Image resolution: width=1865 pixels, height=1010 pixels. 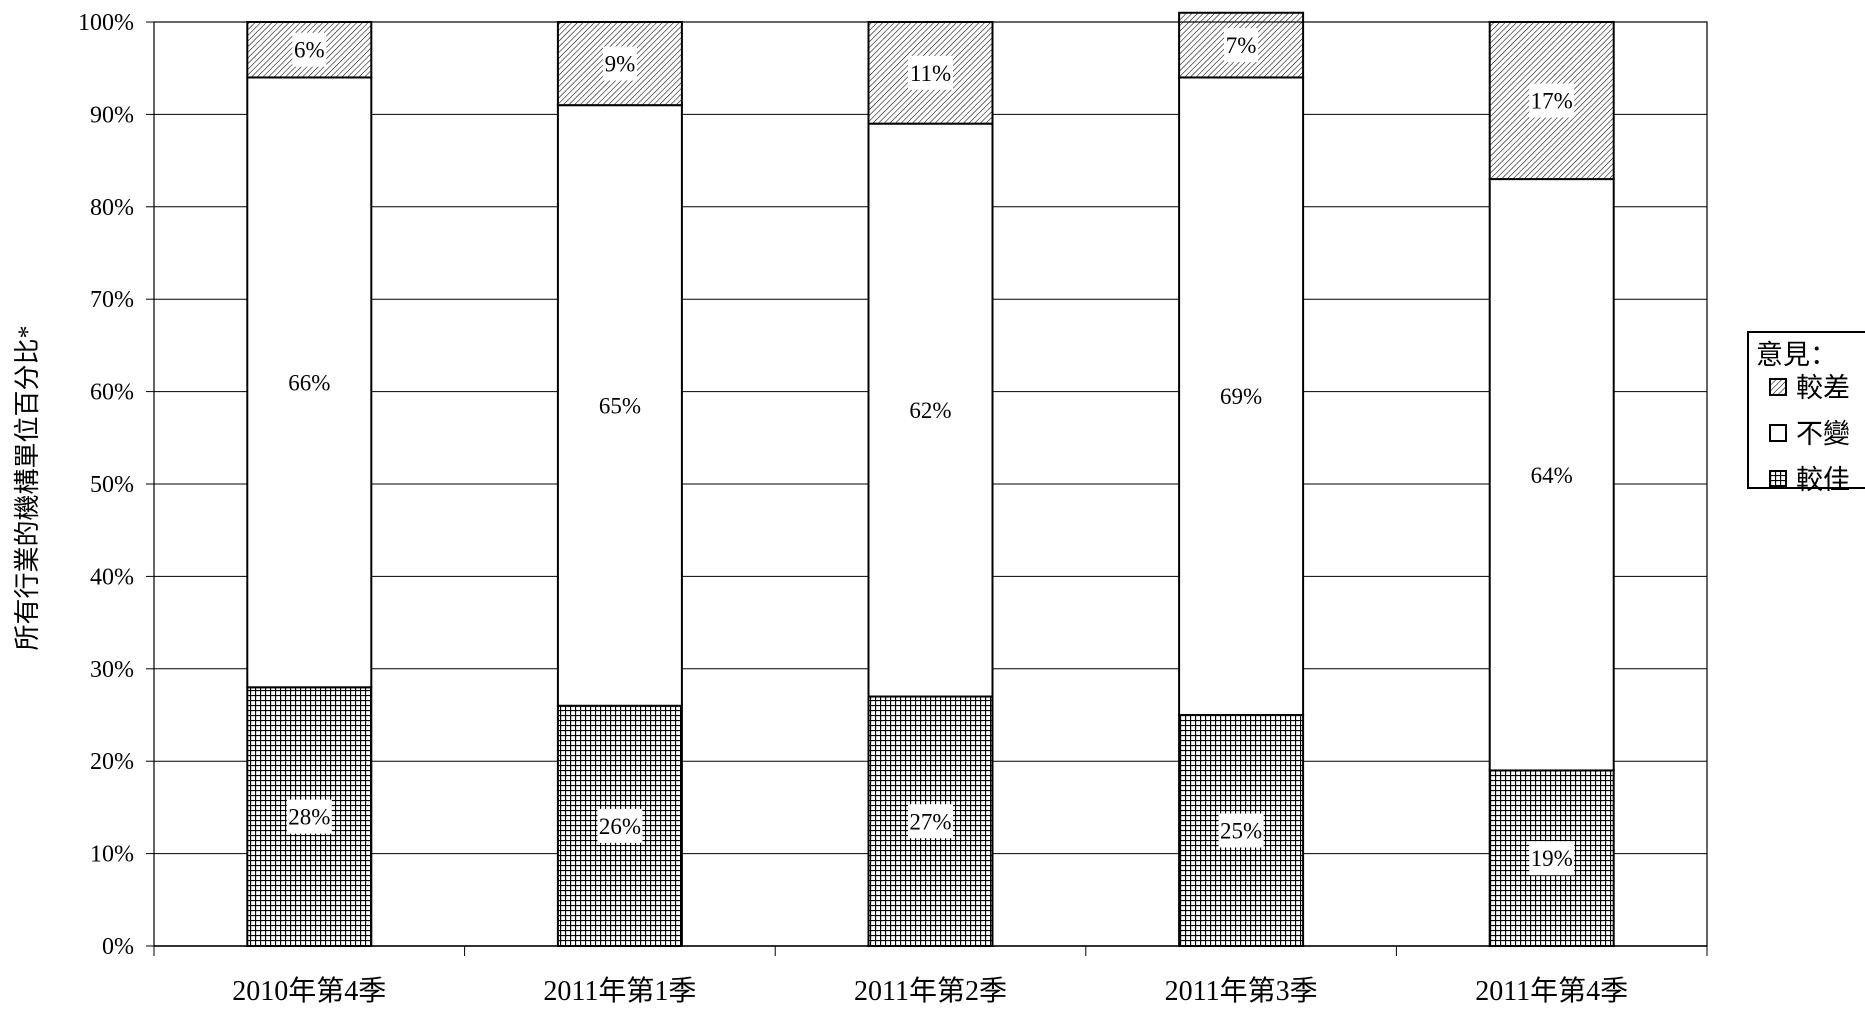 I want to click on data-label: 19%, so click(x=1552, y=858).